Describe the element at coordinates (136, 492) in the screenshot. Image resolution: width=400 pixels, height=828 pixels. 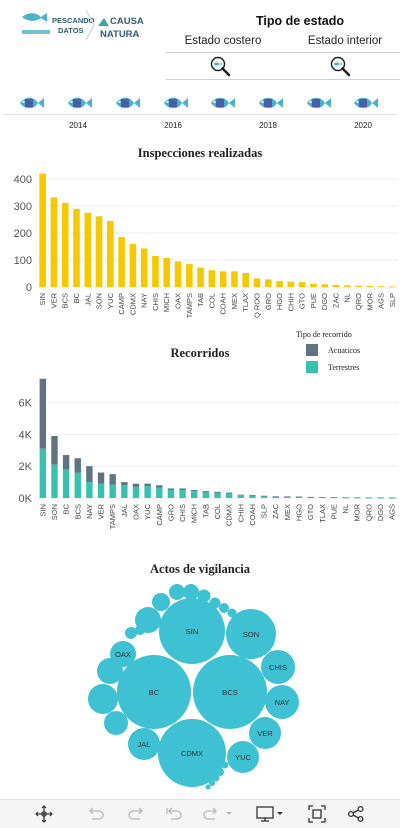
I see `bar-terrestres-oax` at that location.